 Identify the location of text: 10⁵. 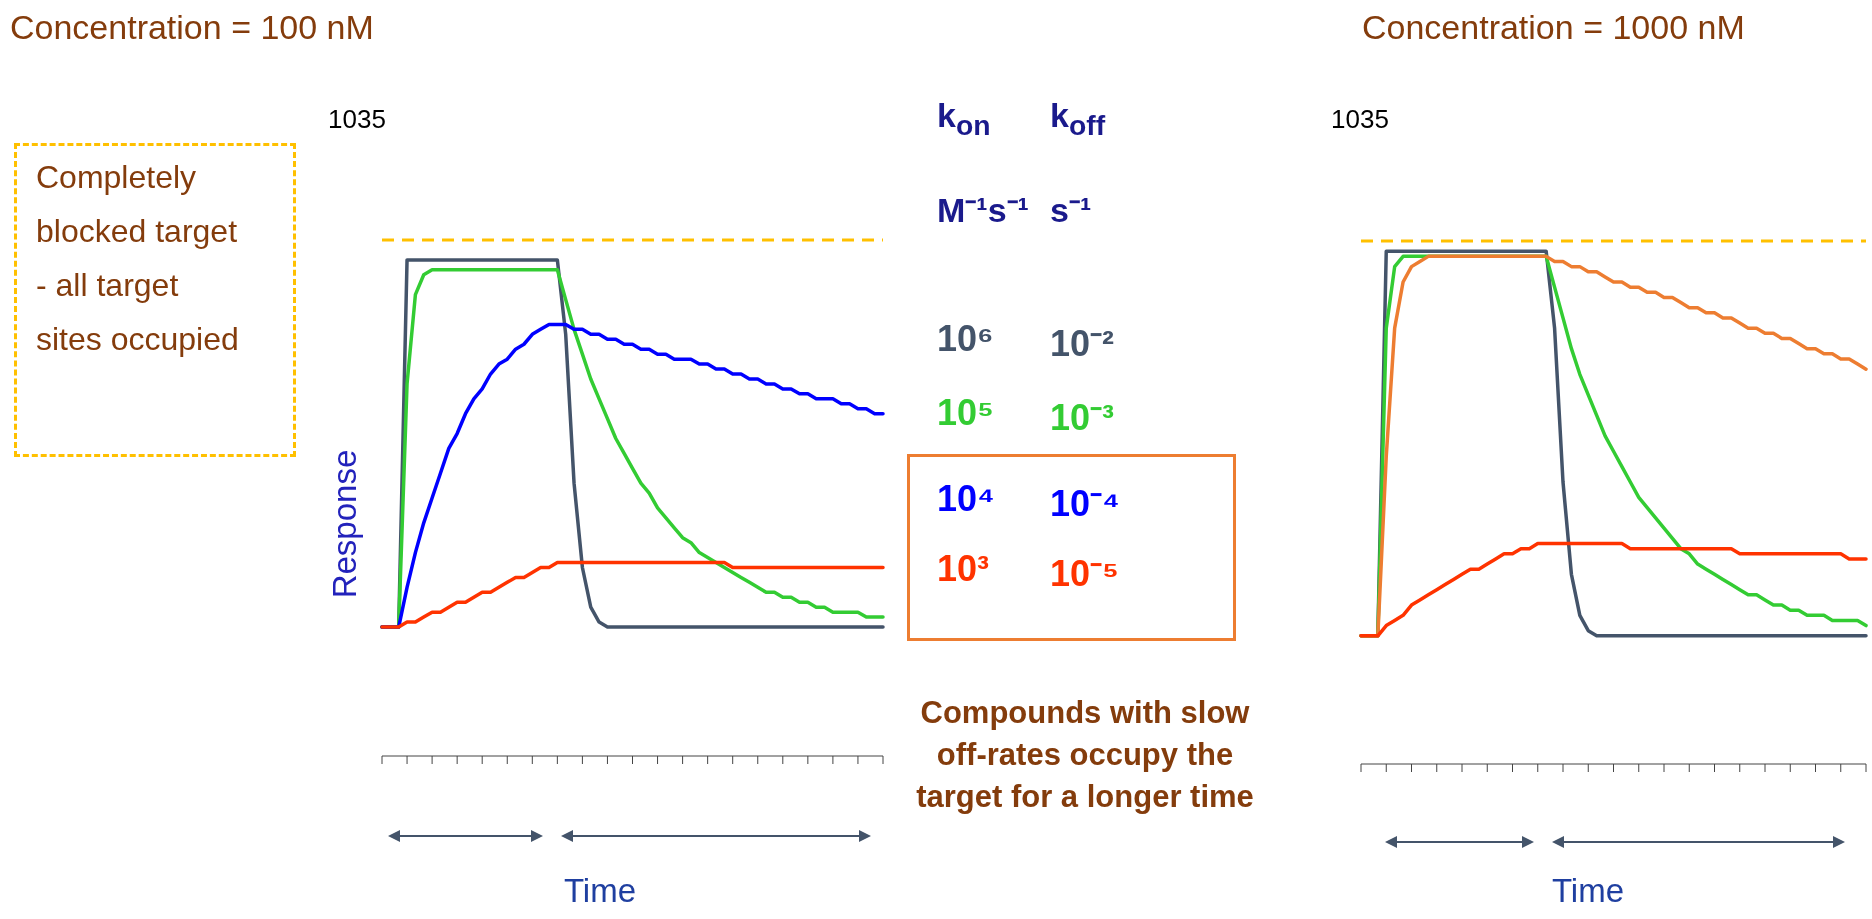
(965, 413).